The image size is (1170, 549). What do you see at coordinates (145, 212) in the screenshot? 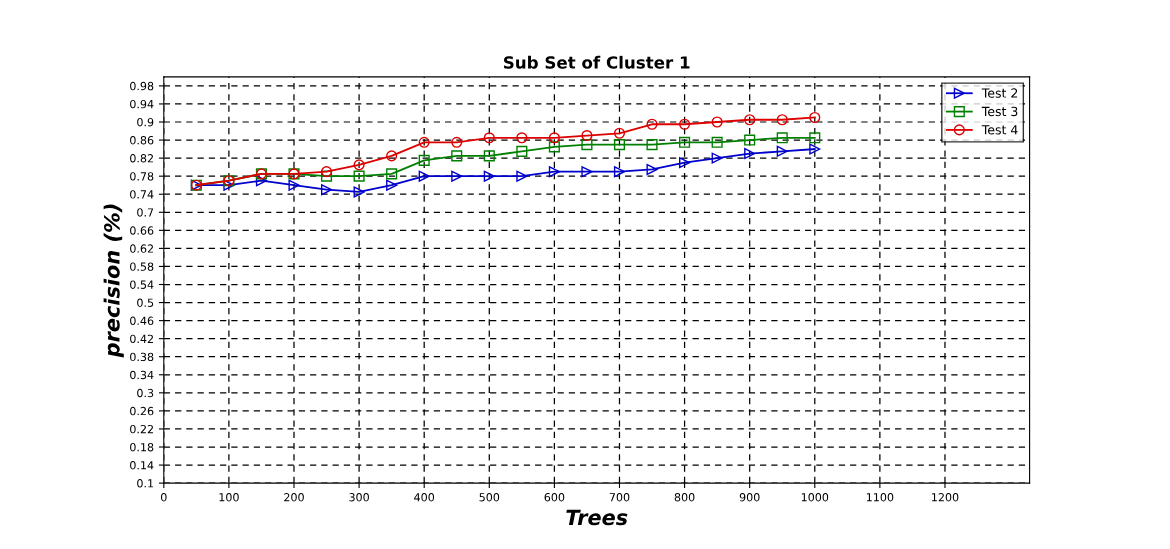
I see `y-tick-label: 0.7` at bounding box center [145, 212].